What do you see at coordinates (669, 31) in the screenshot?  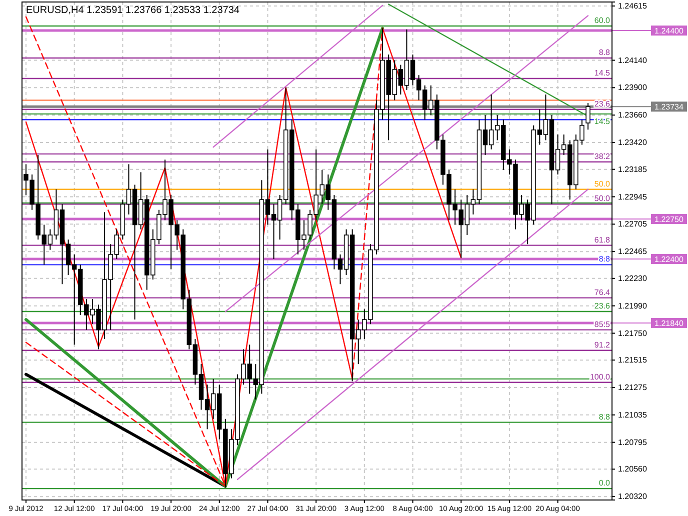 I see `ref-line-label: 1.24400` at bounding box center [669, 31].